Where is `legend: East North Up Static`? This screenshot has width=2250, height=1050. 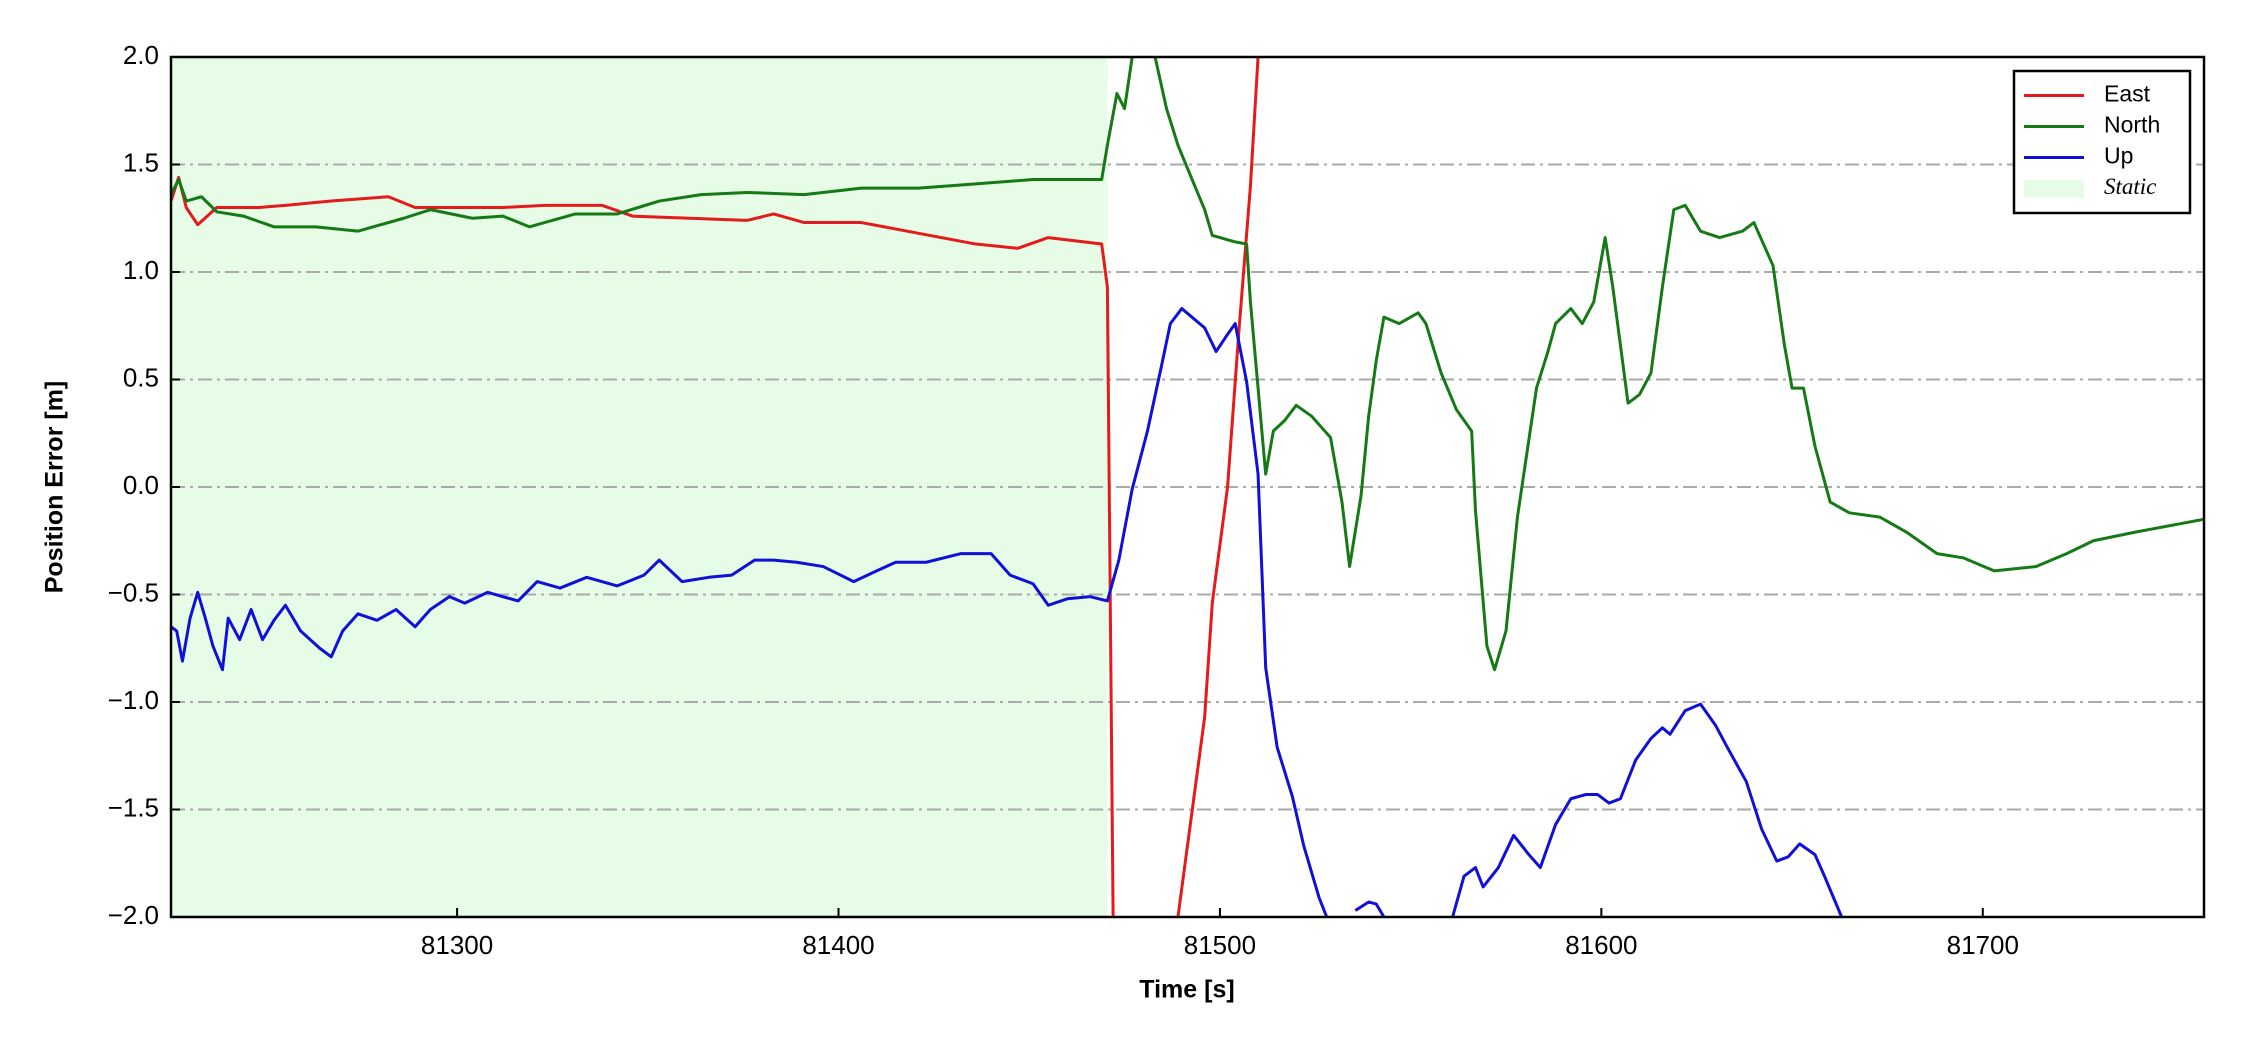
legend: East North Up Static is located at coordinates (2102, 142).